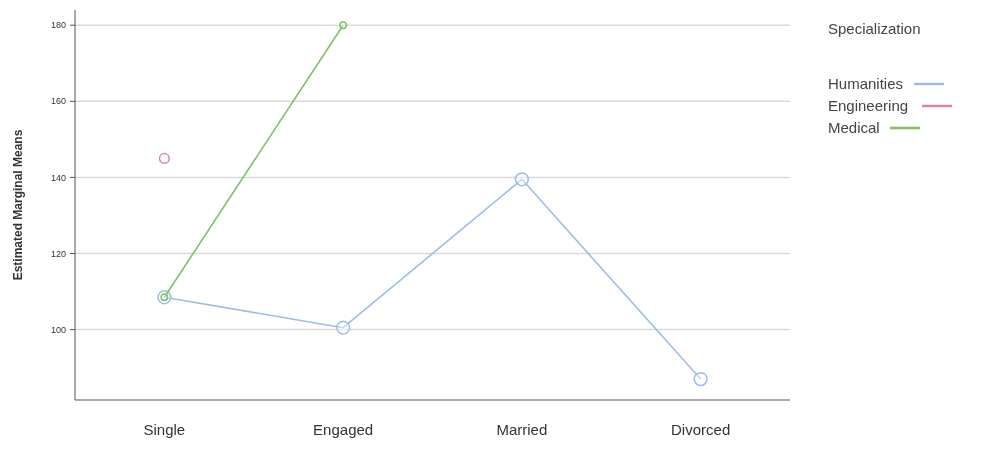 This screenshot has width=1004, height=450. I want to click on x-tick-label: Married, so click(522, 429).